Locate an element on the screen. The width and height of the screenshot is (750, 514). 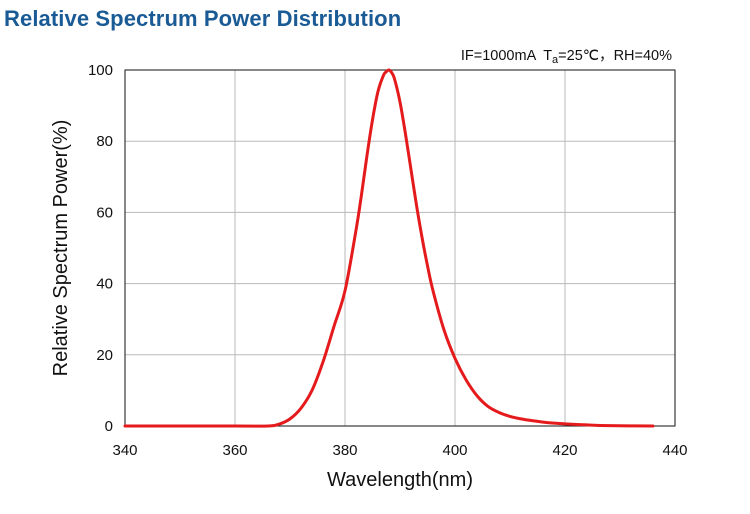
x-tick-label: 440 is located at coordinates (674, 450).